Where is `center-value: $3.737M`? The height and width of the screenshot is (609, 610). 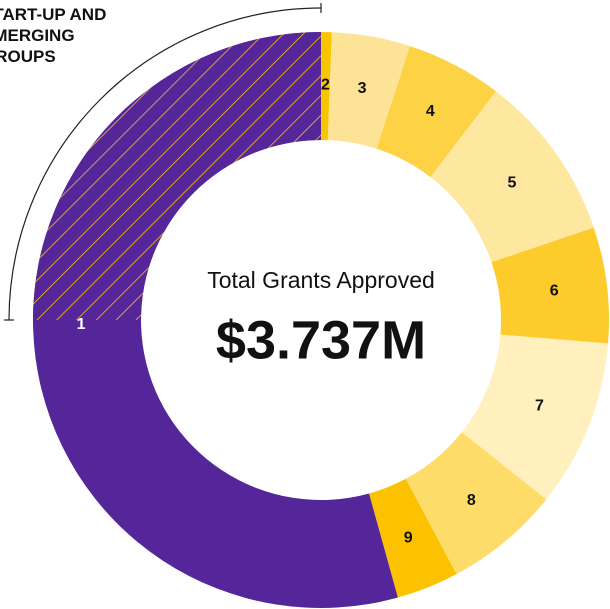 center-value: $3.737M is located at coordinates (321, 340).